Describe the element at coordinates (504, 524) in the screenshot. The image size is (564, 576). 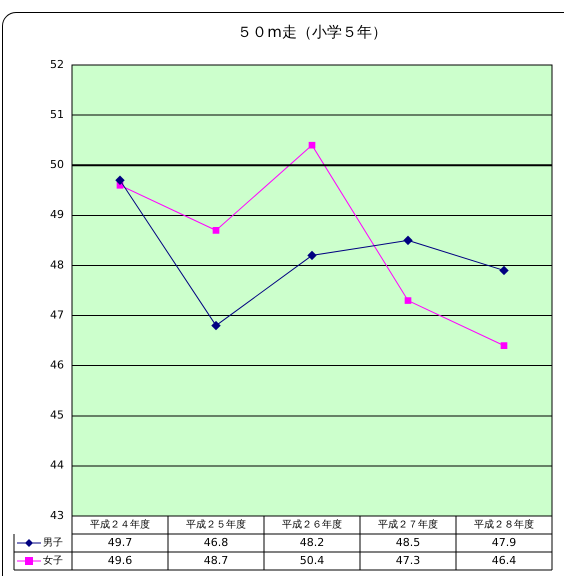
I see `x-tick-label: 平成２８年度` at that location.